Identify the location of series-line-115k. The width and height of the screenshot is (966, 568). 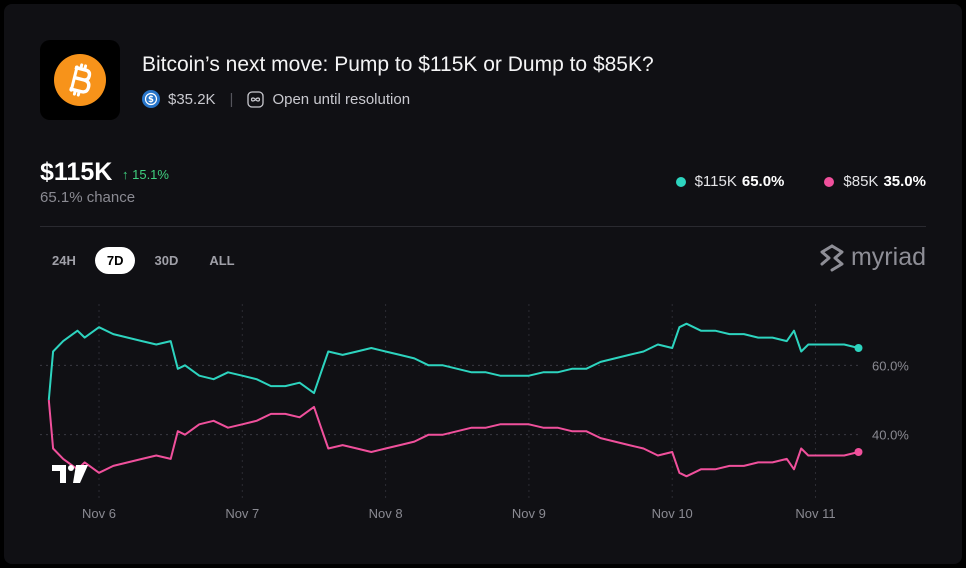
(453, 361).